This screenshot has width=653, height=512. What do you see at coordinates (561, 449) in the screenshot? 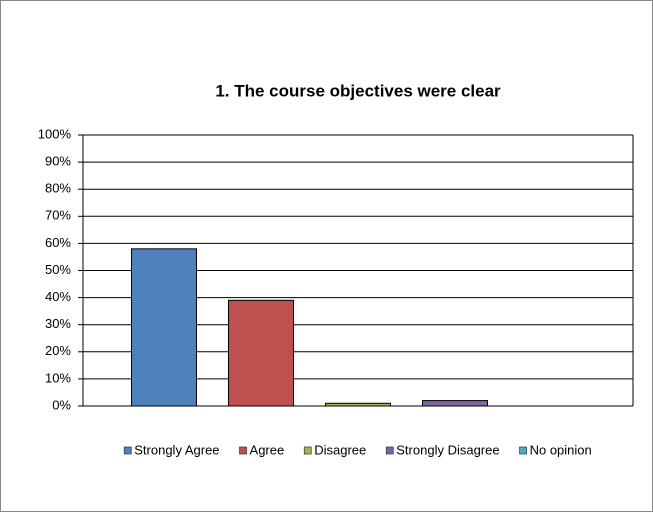
I see `legend-label: No opinion` at bounding box center [561, 449].